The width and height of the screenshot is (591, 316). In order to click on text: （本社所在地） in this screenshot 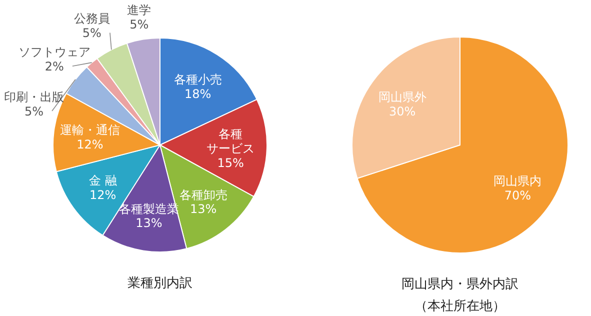, I will do `click(460, 306)`.